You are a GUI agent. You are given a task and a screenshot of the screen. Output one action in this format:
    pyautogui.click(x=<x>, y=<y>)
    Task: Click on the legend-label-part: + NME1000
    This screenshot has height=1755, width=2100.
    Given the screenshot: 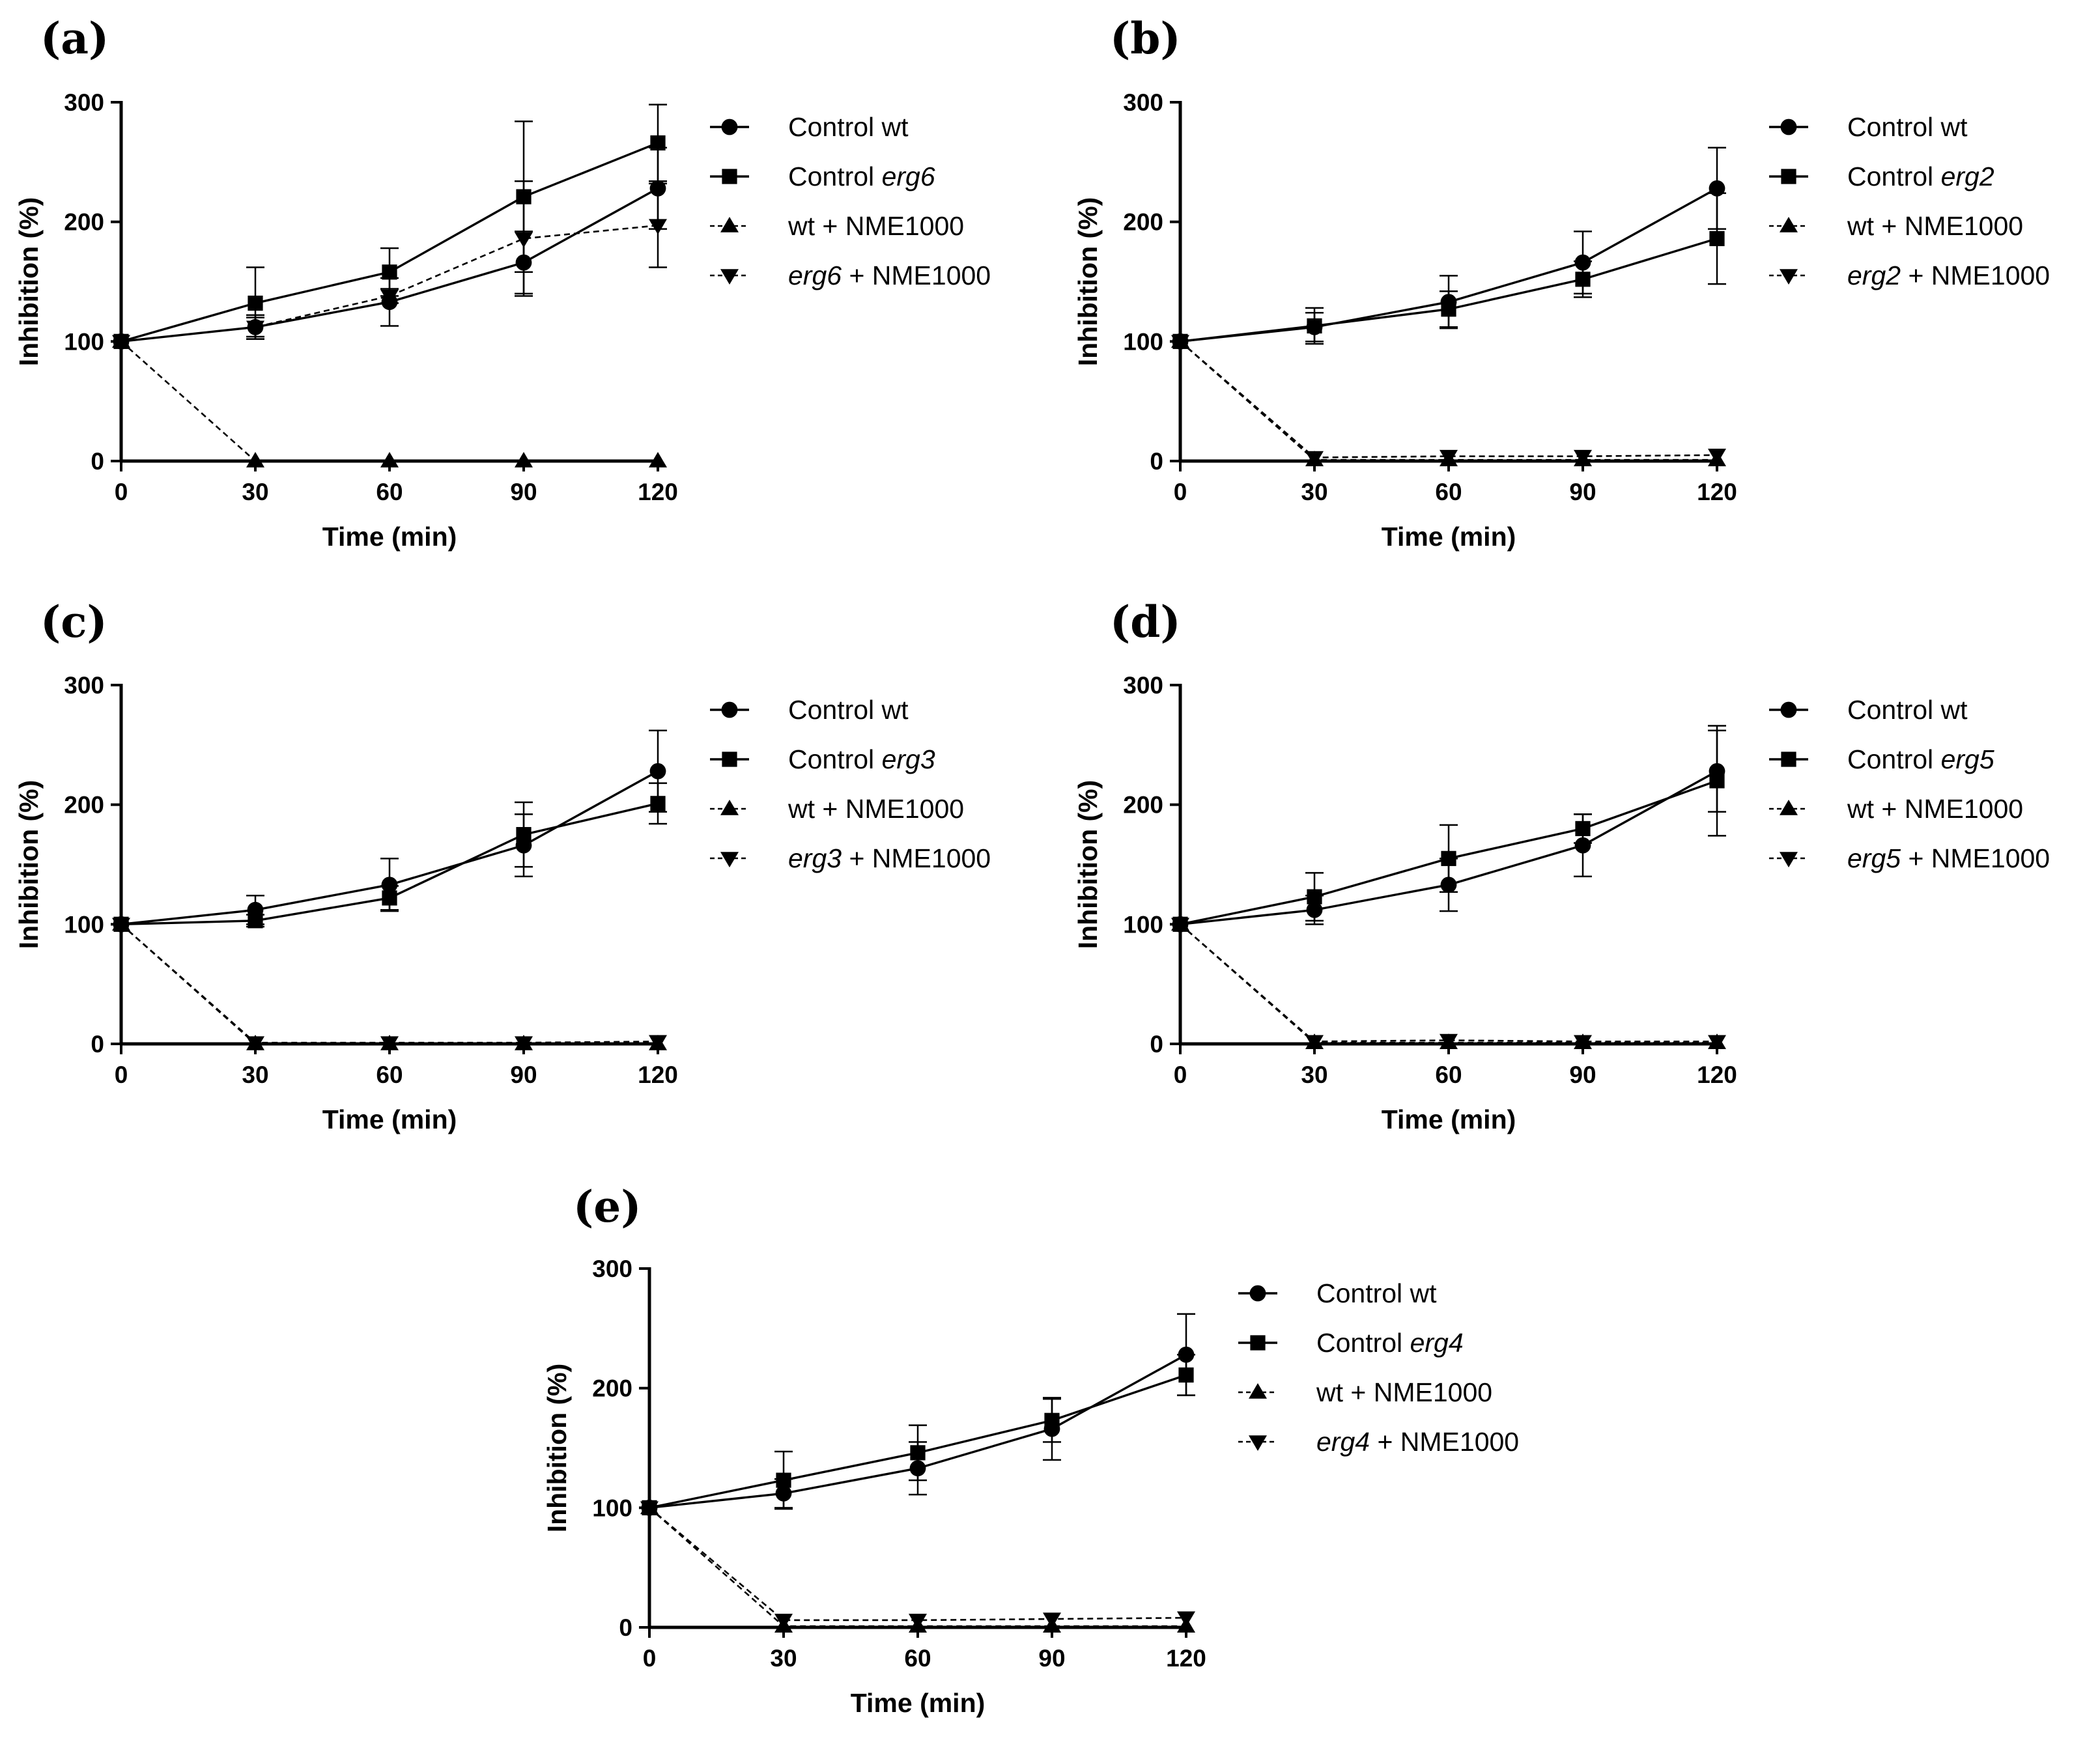 What is the action you would take?
    pyautogui.click(x=917, y=858)
    